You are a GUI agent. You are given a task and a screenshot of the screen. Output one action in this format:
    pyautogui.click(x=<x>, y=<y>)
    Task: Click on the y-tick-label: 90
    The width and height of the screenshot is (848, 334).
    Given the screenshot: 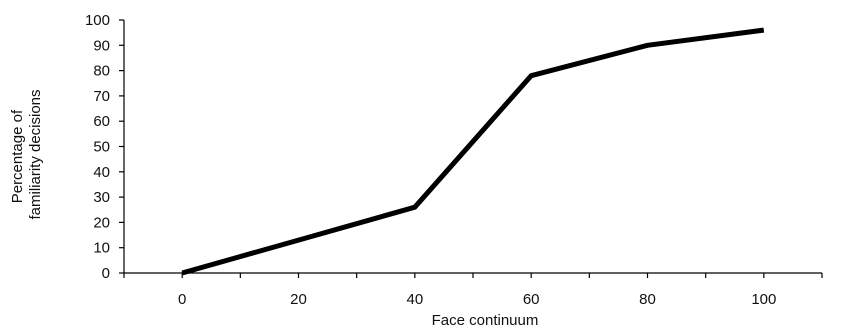 What is the action you would take?
    pyautogui.click(x=101, y=45)
    